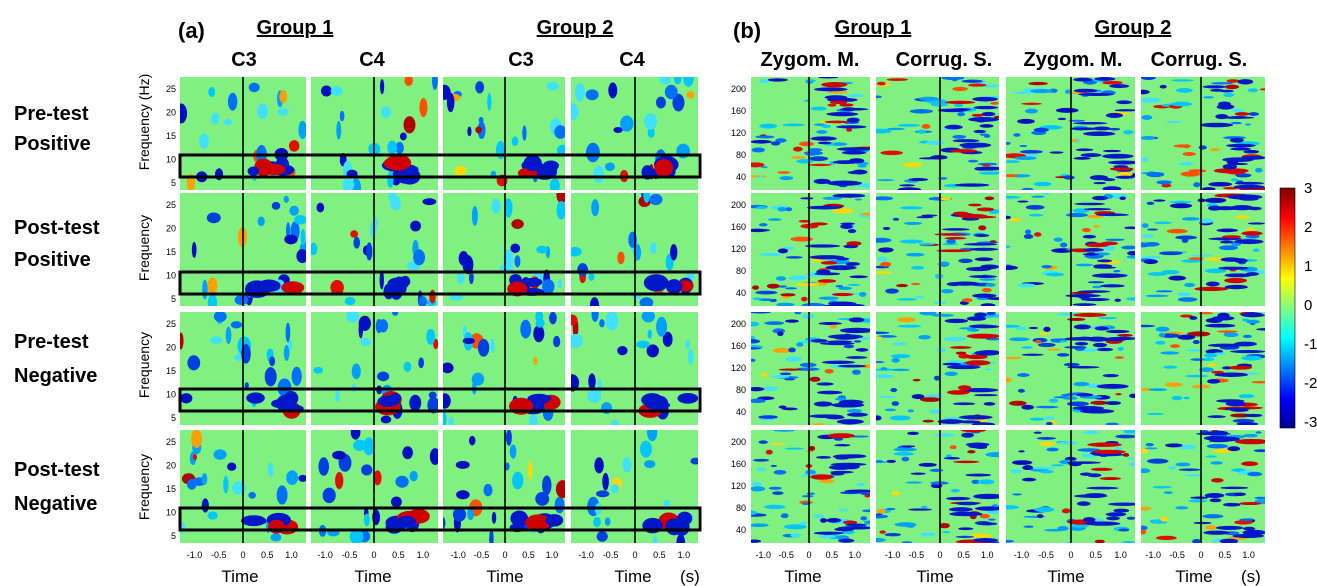 The height and width of the screenshot is (586, 1317). I want to click on alpha-box-row1, so click(440, 283).